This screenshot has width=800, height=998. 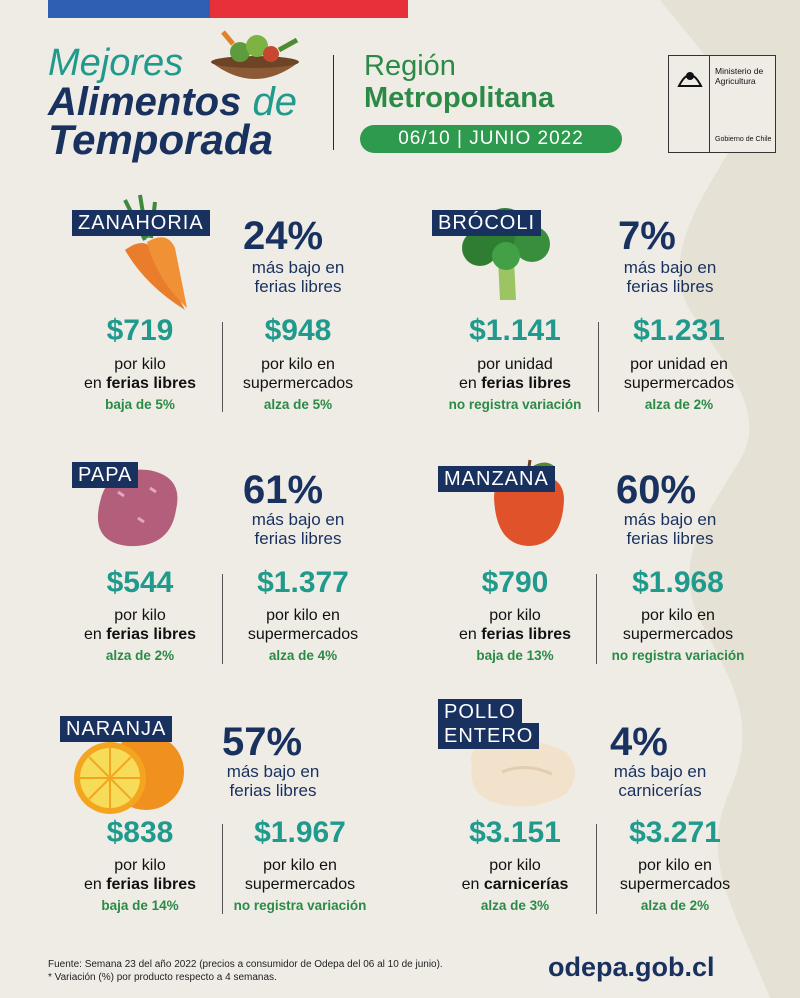 What do you see at coordinates (116, 729) in the screenshot?
I see `product-label-naranja: NARANJA` at bounding box center [116, 729].